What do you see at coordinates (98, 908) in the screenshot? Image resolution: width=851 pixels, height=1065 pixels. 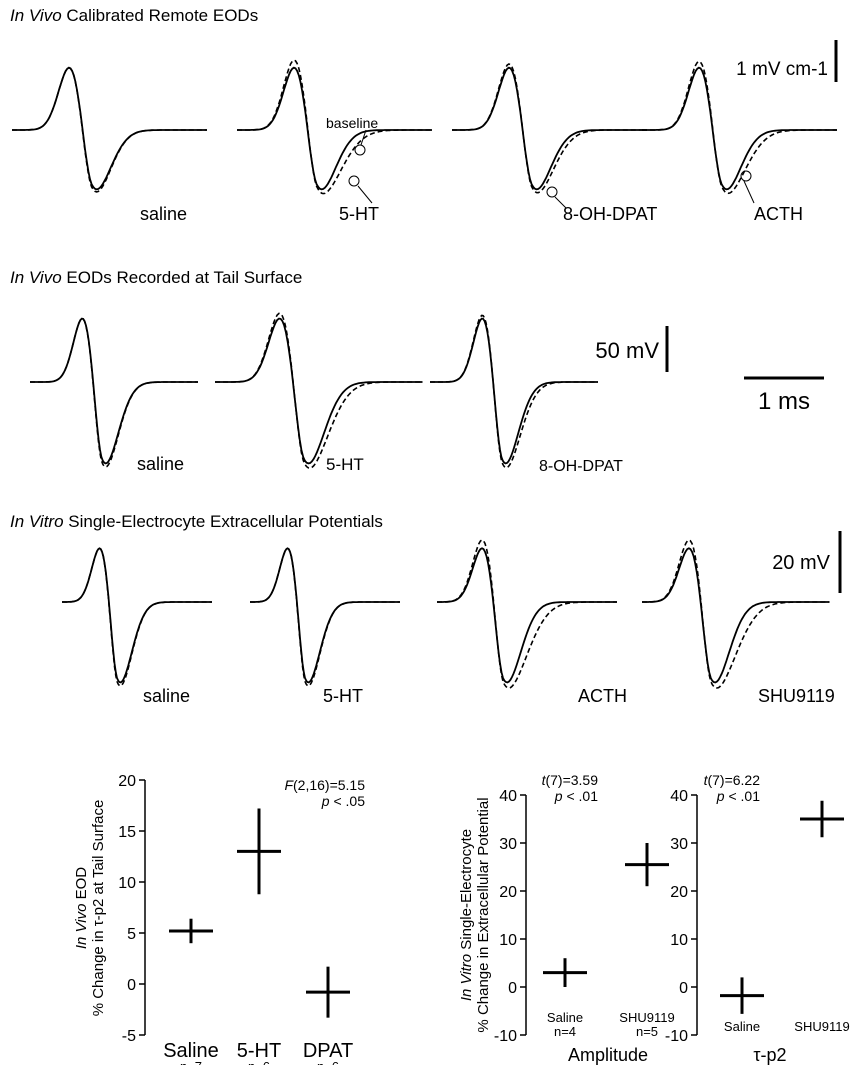 I see `y-axis-label-line2: % Change in τ-p2 at Tail Surface` at bounding box center [98, 908].